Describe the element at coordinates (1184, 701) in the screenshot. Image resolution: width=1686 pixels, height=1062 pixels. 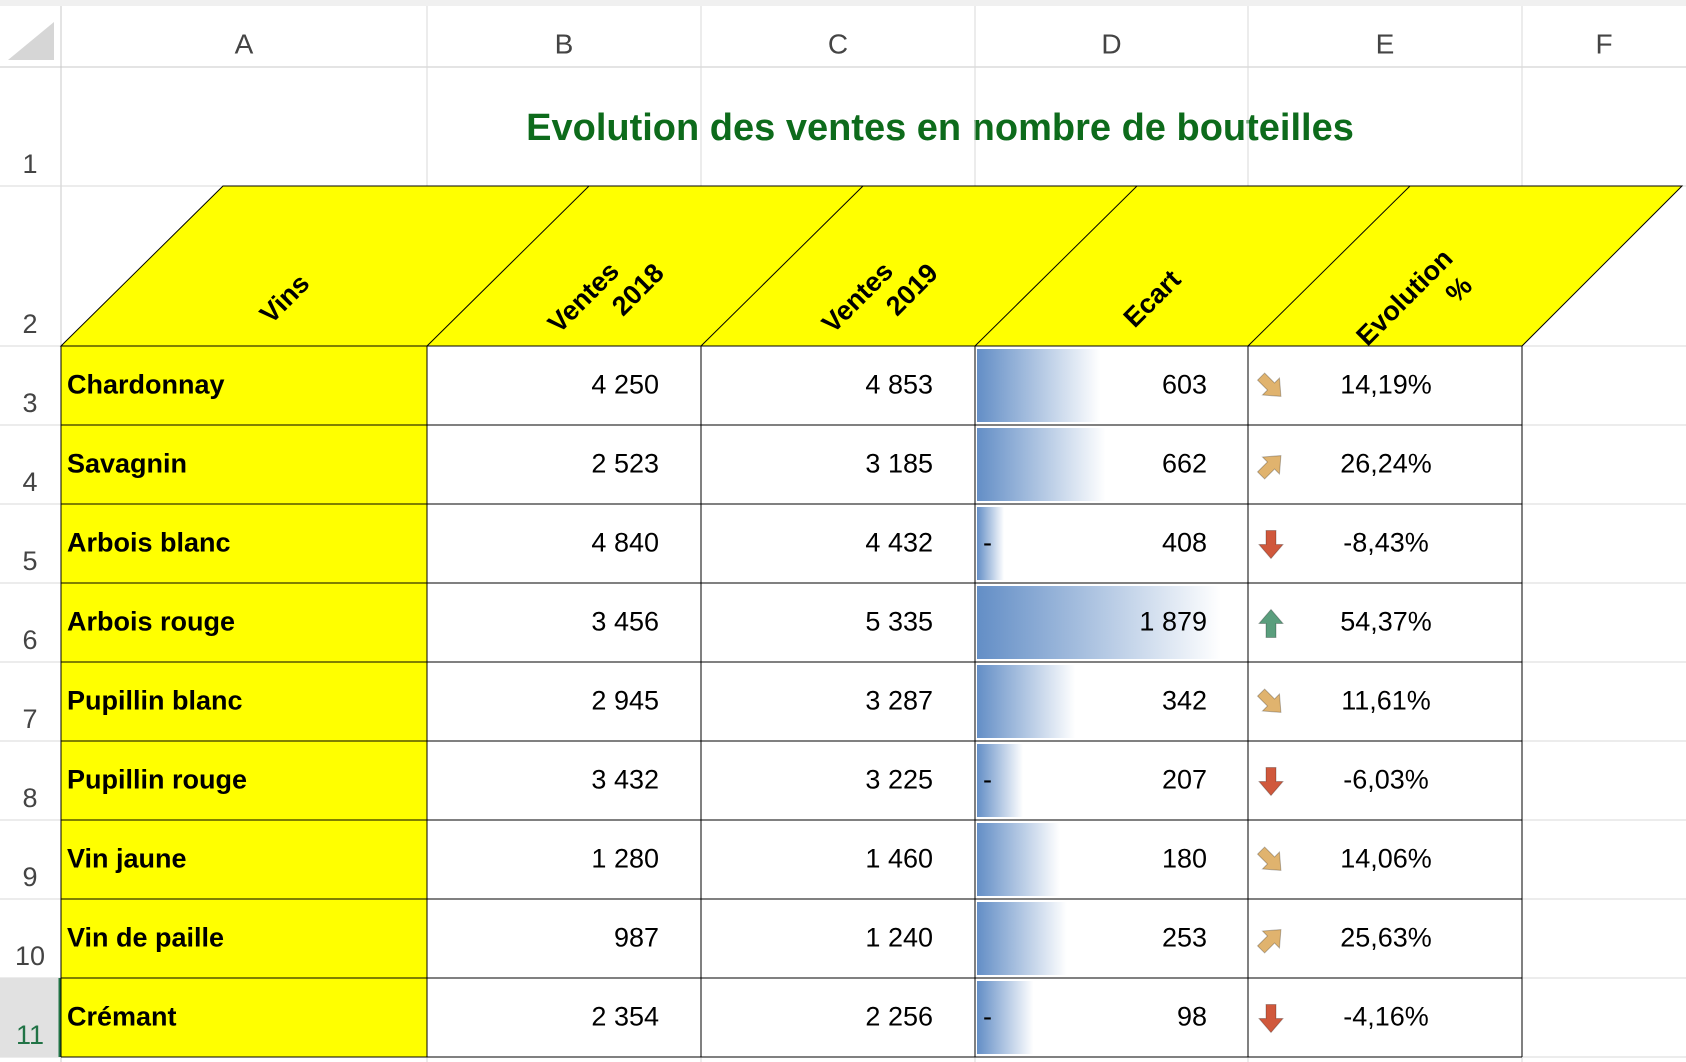
I see `ecart: 342` at that location.